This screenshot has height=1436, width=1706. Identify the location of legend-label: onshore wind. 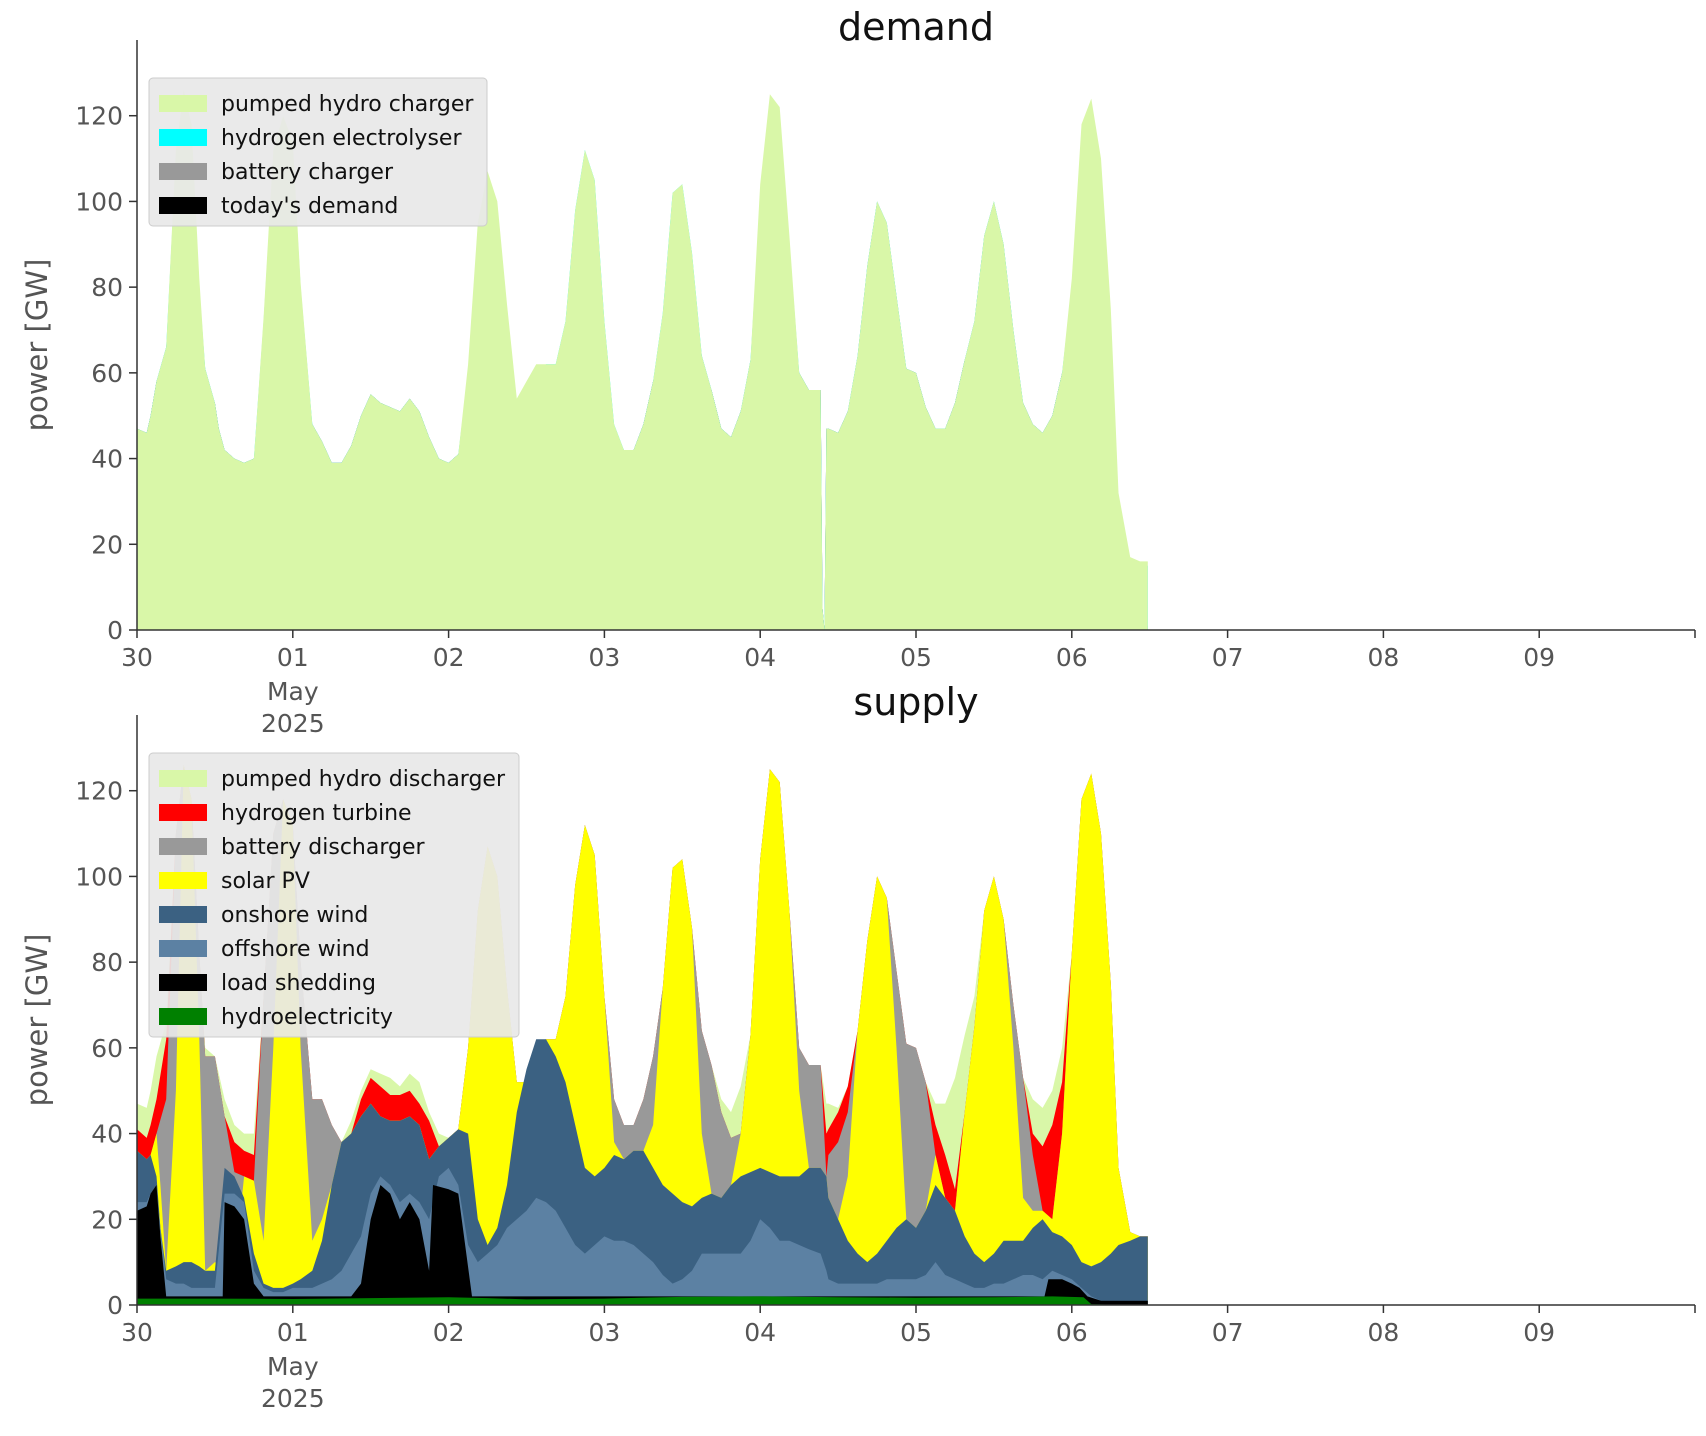
(294, 915).